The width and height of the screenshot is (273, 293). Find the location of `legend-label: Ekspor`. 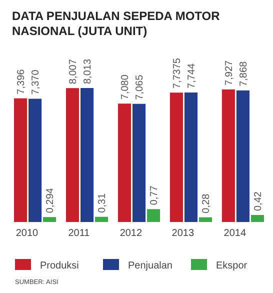

legend-label: Ekspor is located at coordinates (232, 266).